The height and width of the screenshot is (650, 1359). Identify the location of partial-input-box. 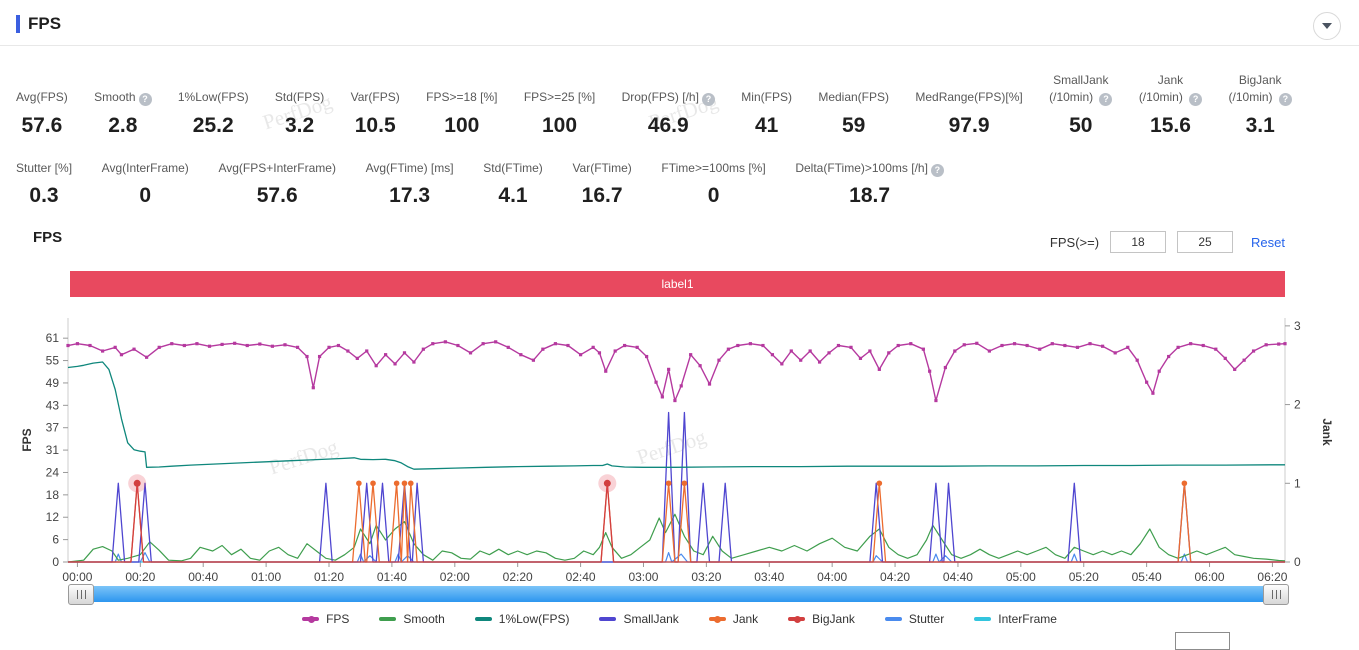
(1202, 641).